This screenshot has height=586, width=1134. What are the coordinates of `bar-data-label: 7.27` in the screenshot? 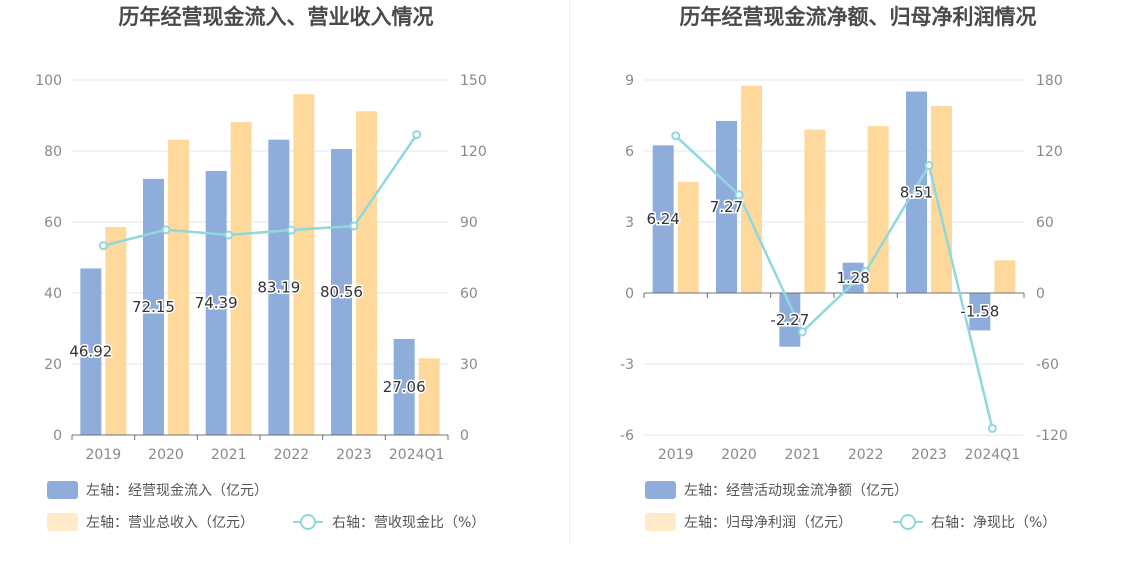 It's located at (726, 207).